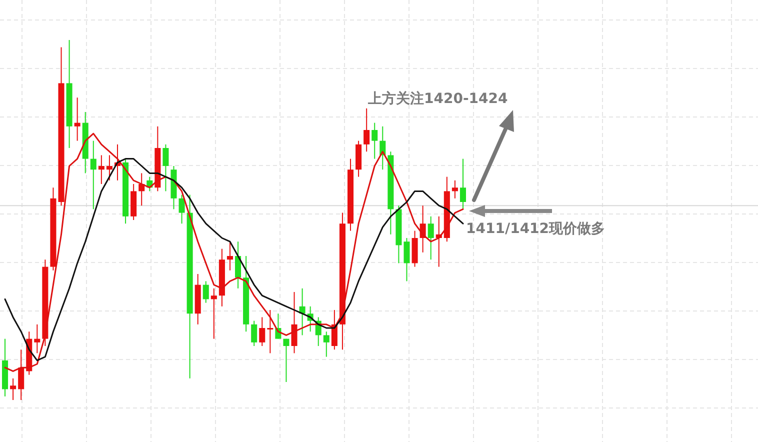  Describe the element at coordinates (536, 229) in the screenshot. I see `annotation: 1411/1412现价做多` at that location.